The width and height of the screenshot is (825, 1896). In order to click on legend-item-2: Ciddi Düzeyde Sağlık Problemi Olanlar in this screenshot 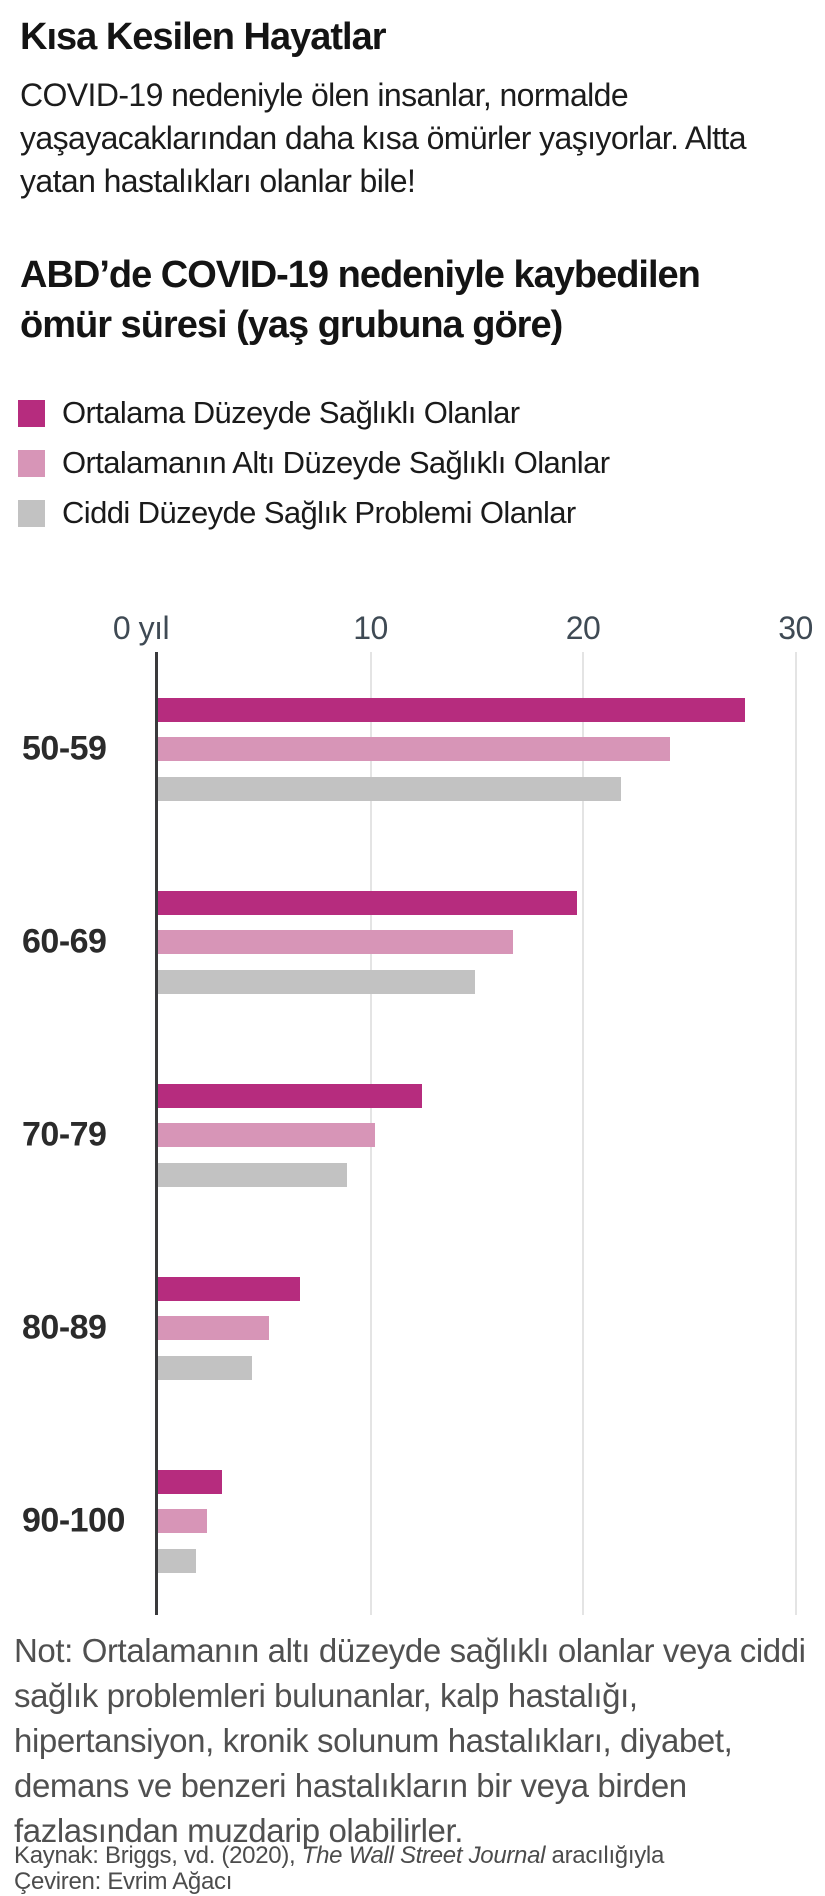, I will do `click(313, 512)`.